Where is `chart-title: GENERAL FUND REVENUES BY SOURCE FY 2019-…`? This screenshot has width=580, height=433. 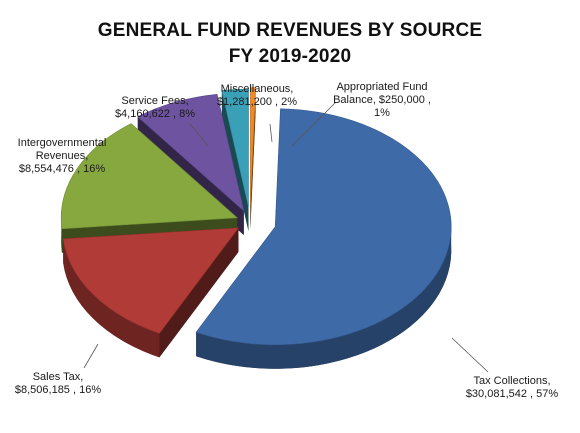 chart-title: GENERAL FUND REVENUES BY SOURCE FY 2019-… is located at coordinates (290, 44).